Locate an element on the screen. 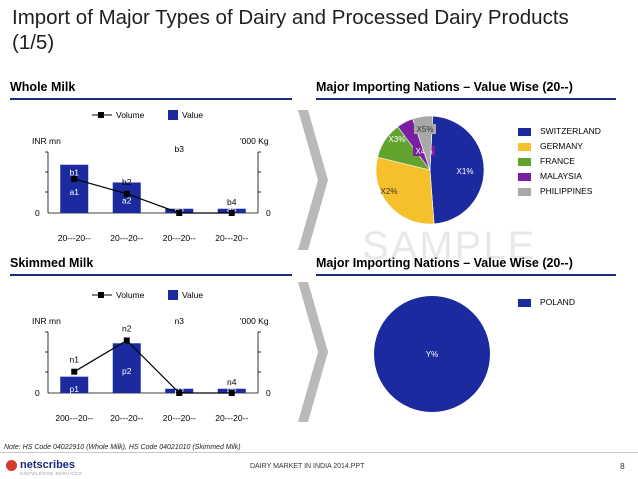  legend-label: PHILIPPINES is located at coordinates (566, 191).